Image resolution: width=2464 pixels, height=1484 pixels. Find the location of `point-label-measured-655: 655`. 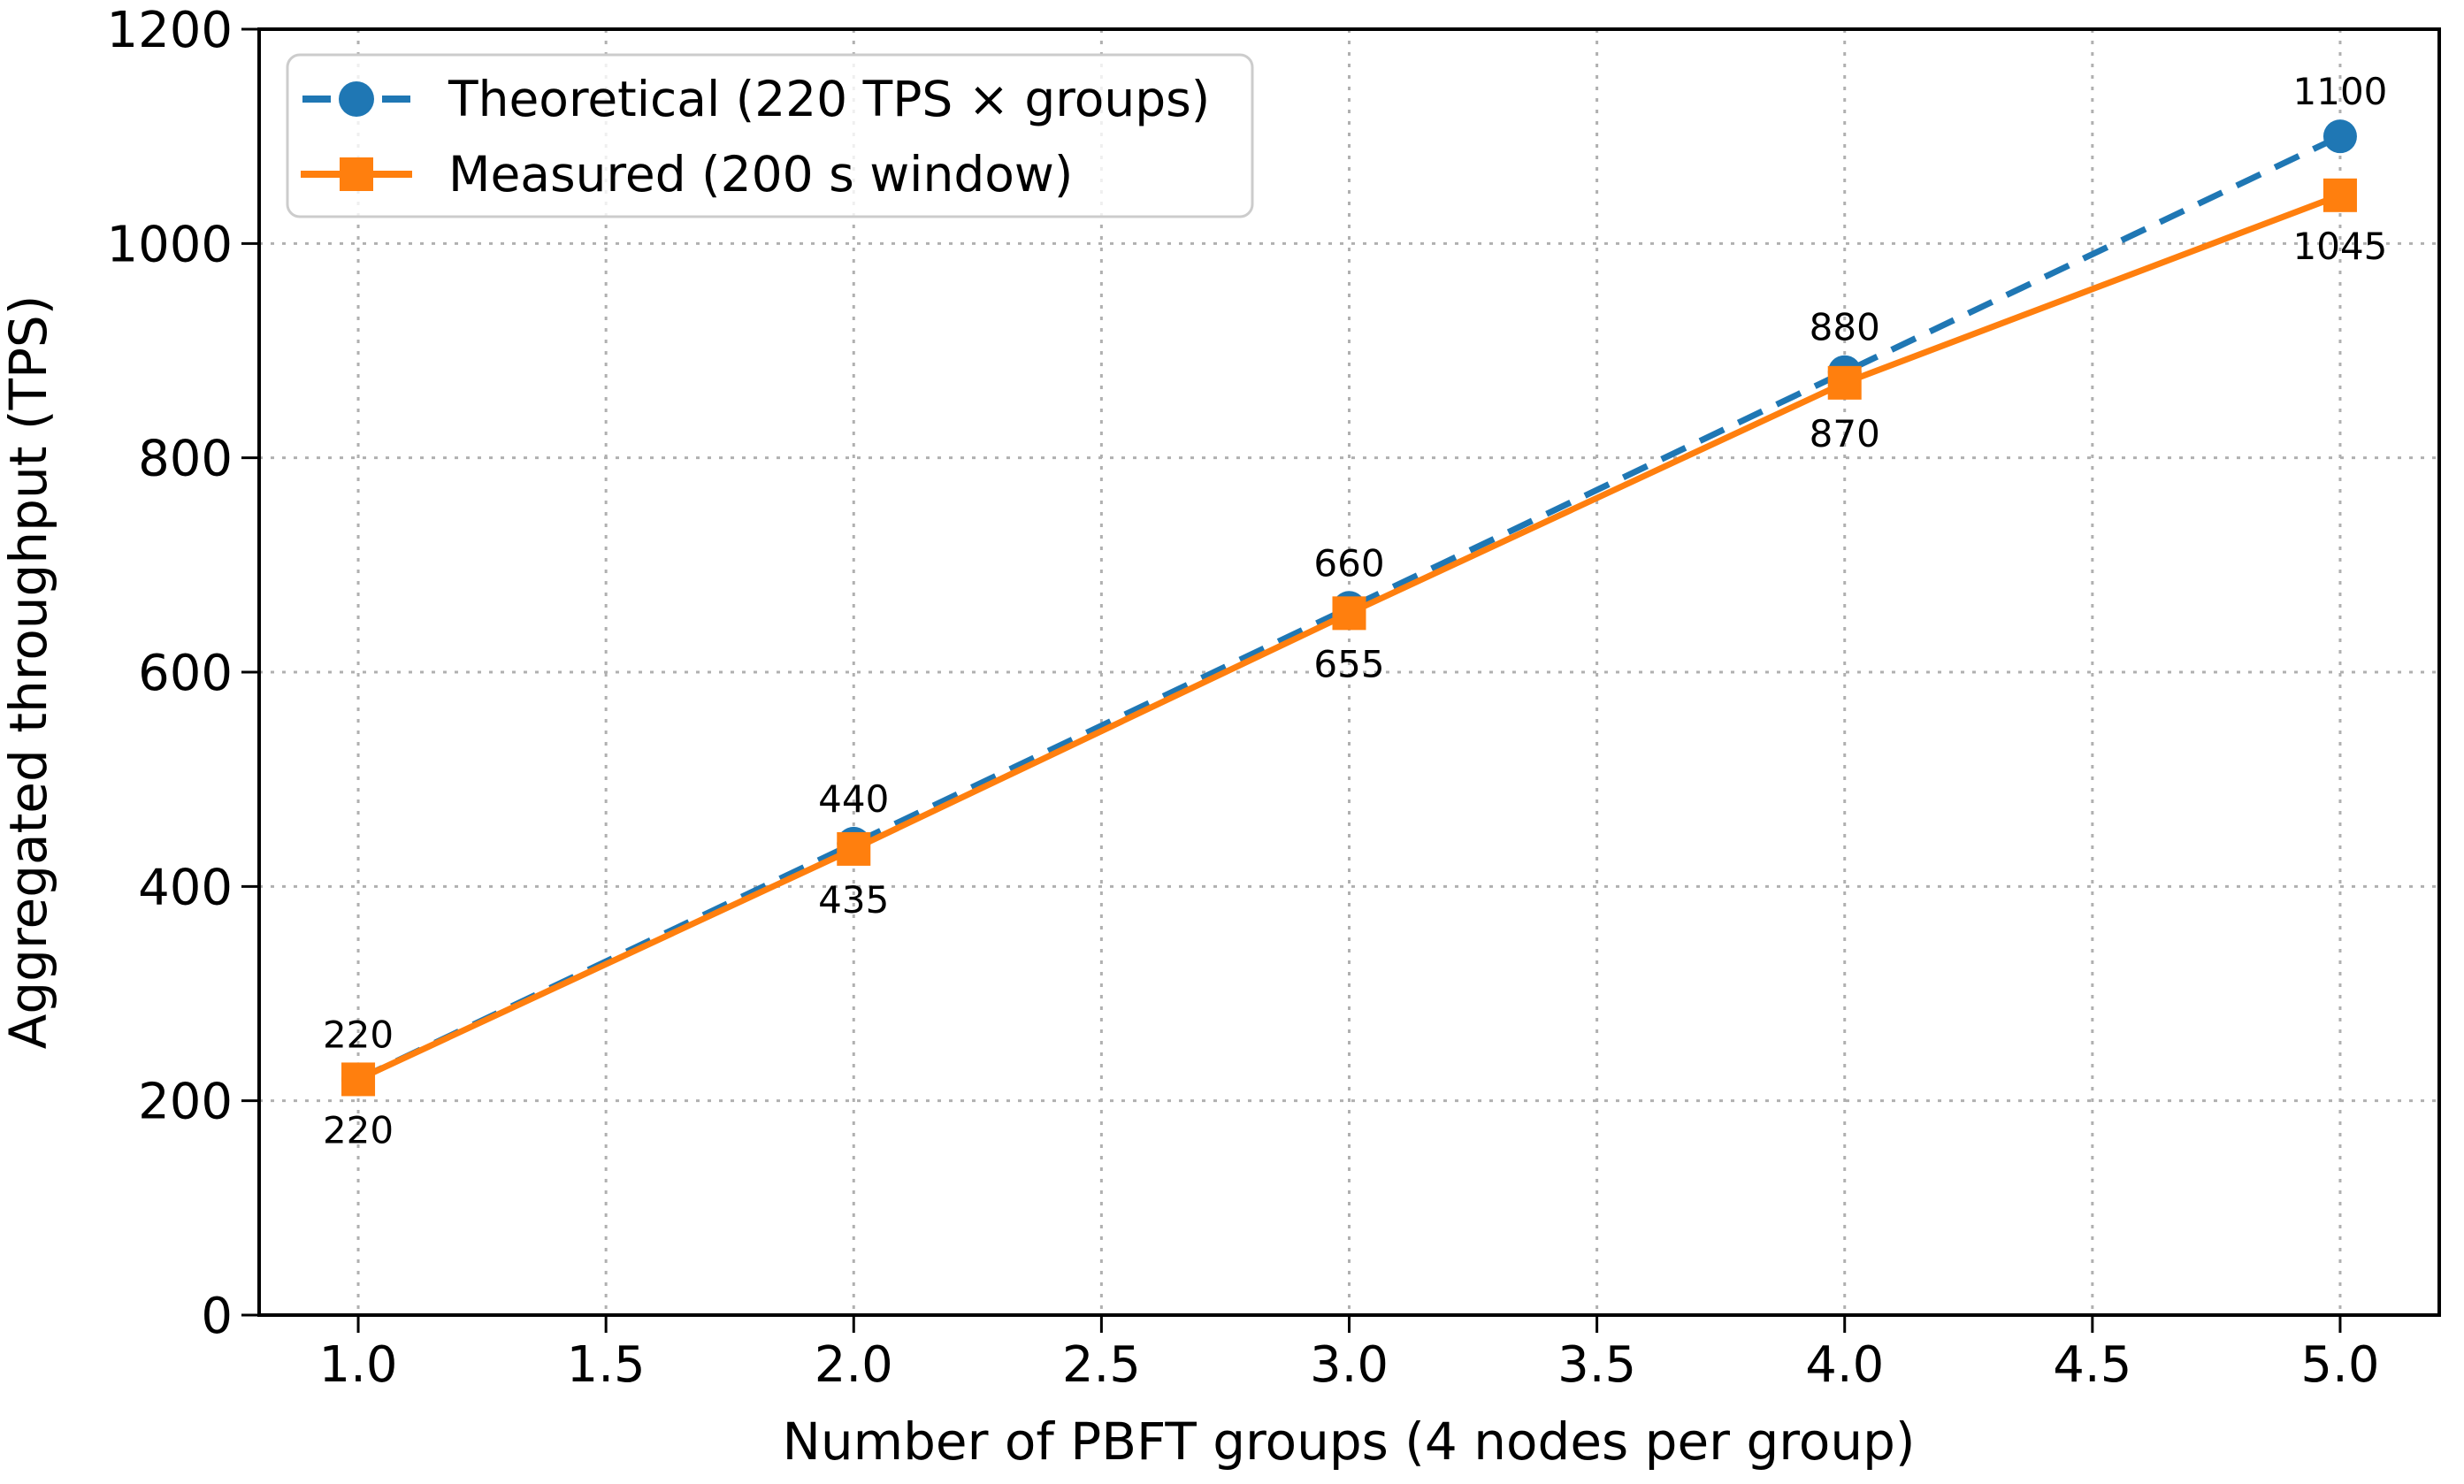

point-label-measured-655: 655 is located at coordinates (1348, 663).